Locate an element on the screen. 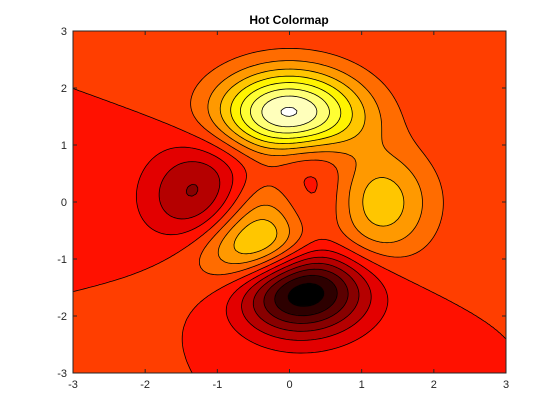 The width and height of the screenshot is (560, 420). x-tick-label: 1 is located at coordinates (362, 385).